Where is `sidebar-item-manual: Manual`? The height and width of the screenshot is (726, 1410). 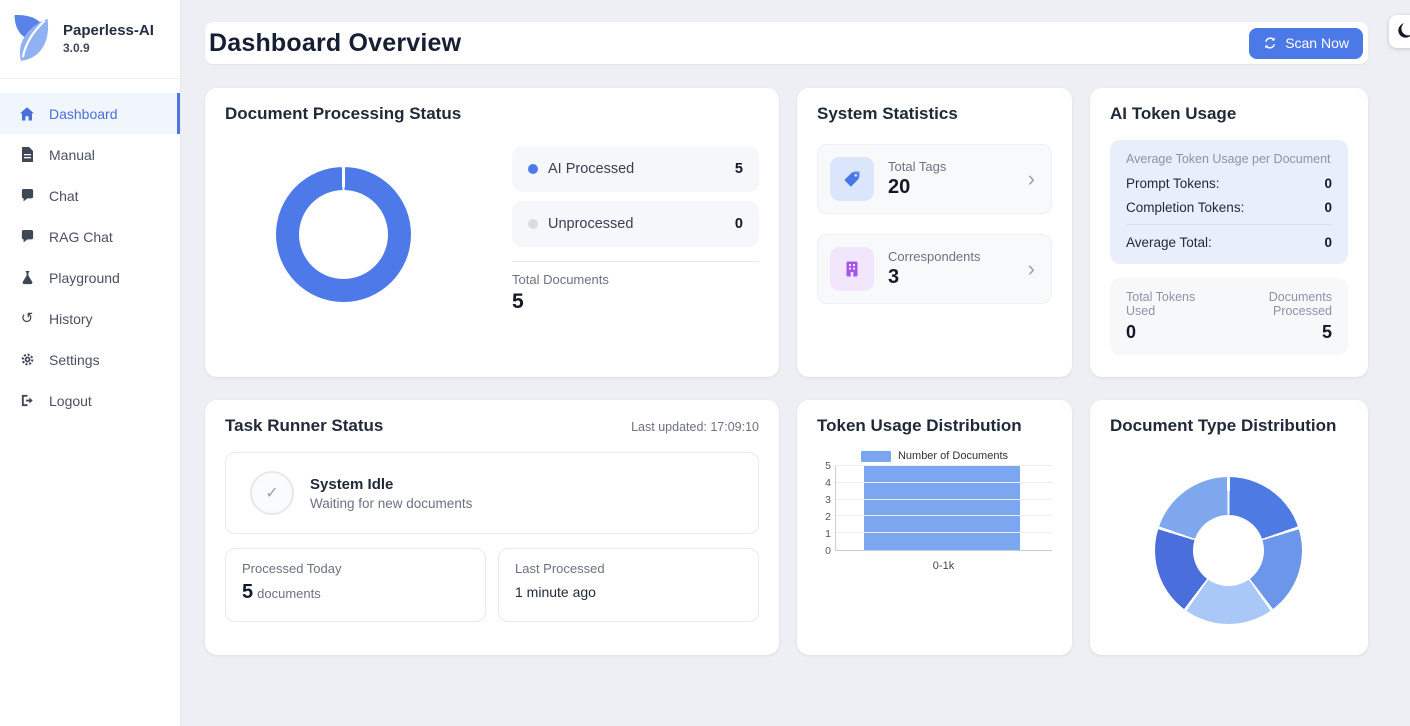
sidebar-item-manual: Manual is located at coordinates (90, 154).